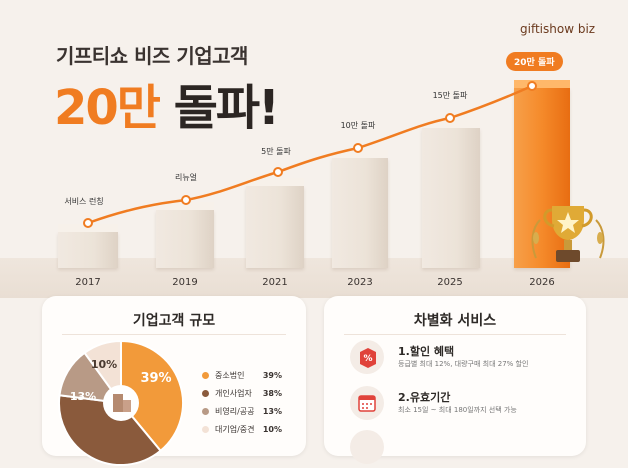 Image resolution: width=628 pixels, height=468 pixels. I want to click on service-desc: 최소 15일 ~ 최대 180일까지 선택 가능, so click(457, 410).